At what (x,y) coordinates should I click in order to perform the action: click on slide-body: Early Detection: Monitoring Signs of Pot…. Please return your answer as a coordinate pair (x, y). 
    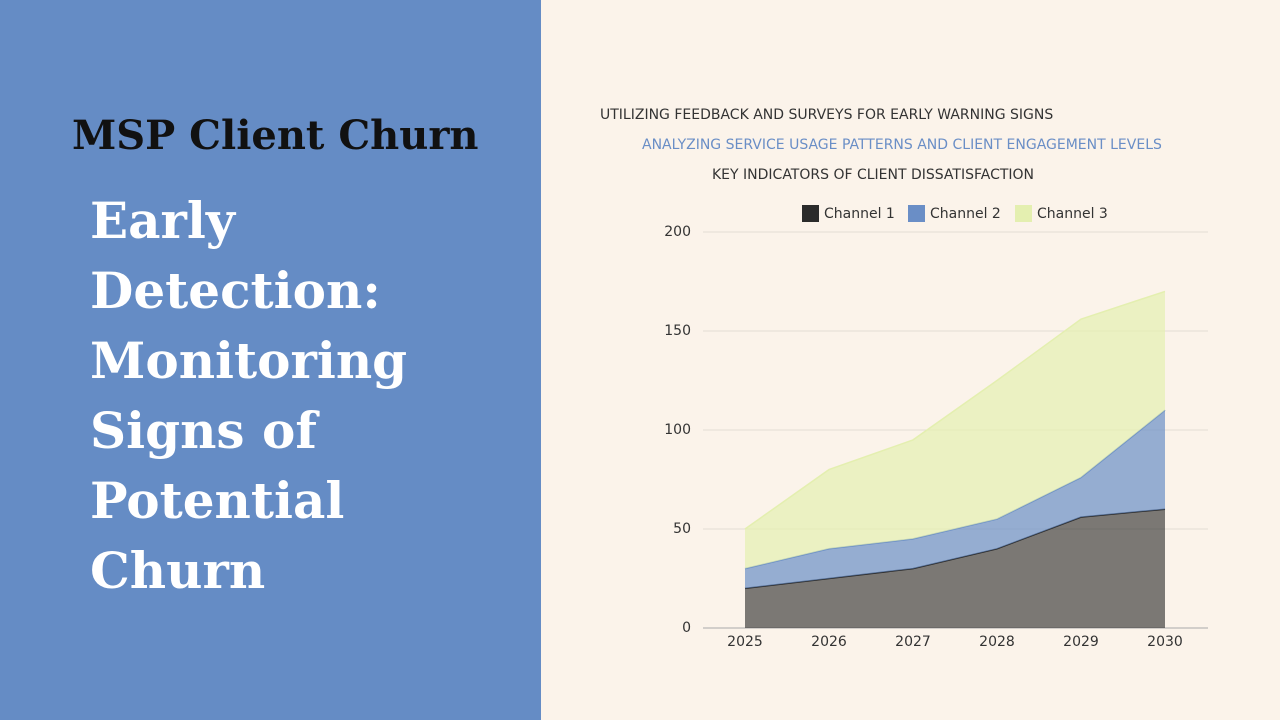
    Looking at the image, I should click on (249, 395).